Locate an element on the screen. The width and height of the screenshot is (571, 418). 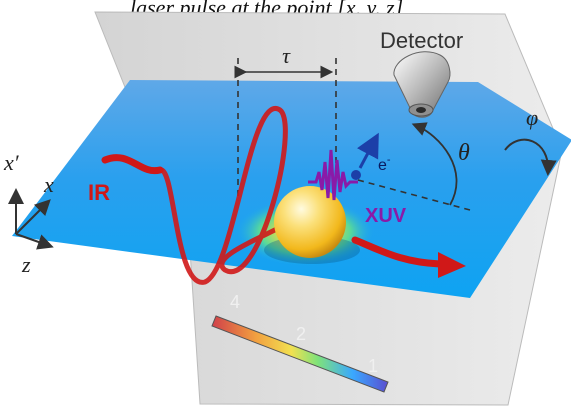
phi-label: φ is located at coordinates (532, 117).